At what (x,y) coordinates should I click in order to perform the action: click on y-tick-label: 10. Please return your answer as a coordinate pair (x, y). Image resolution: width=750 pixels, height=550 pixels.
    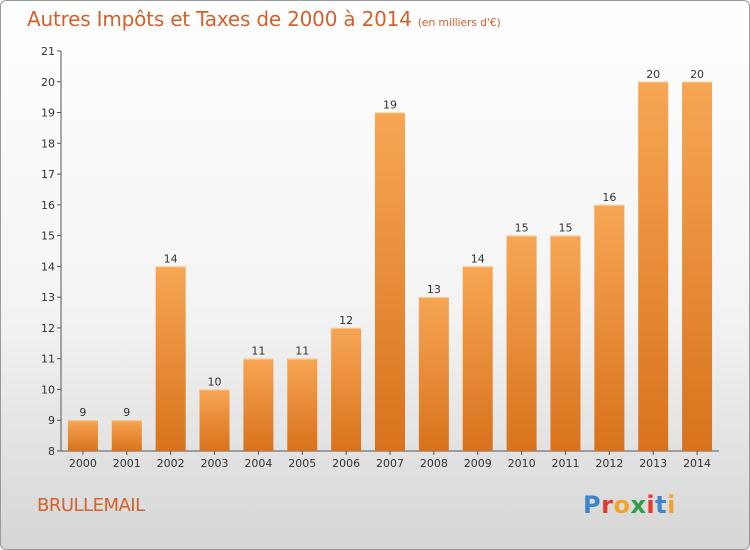
    Looking at the image, I should click on (48, 389).